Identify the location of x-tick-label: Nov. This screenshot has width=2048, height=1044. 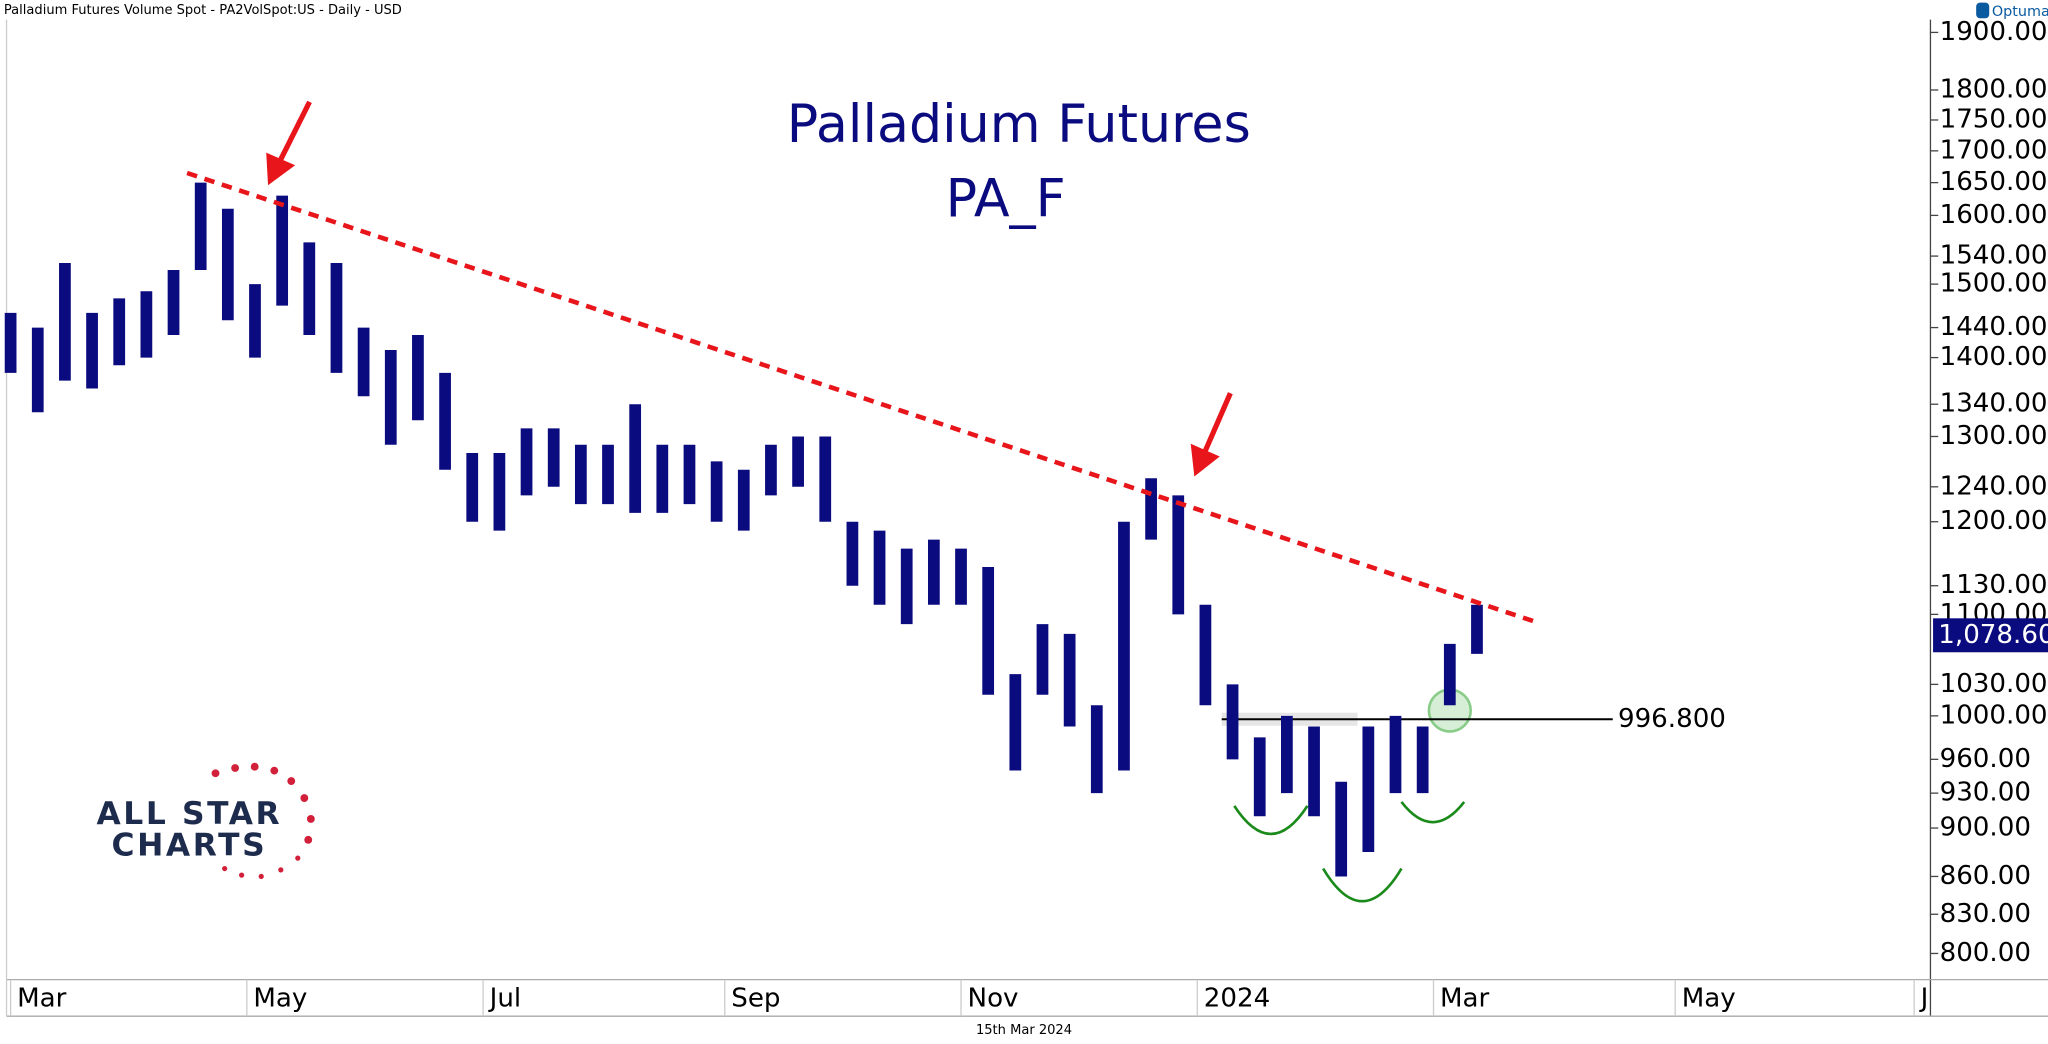
(993, 999).